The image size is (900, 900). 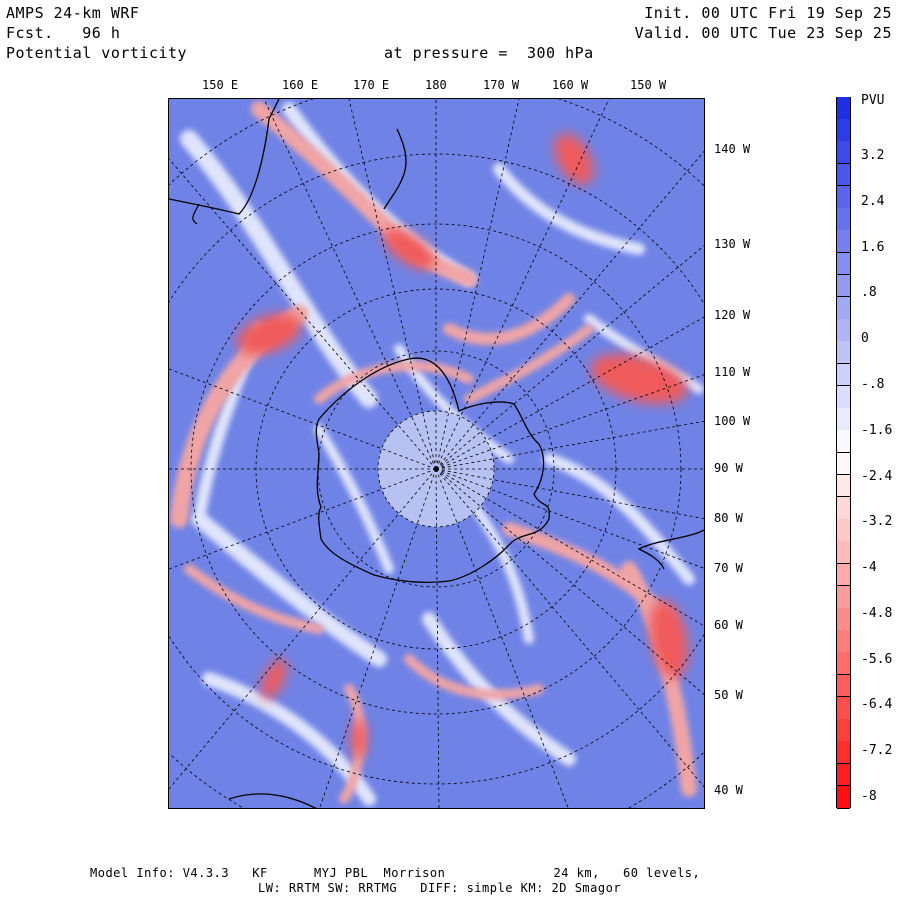 I want to click on lon-label-140w: 140 W, so click(x=732, y=149).